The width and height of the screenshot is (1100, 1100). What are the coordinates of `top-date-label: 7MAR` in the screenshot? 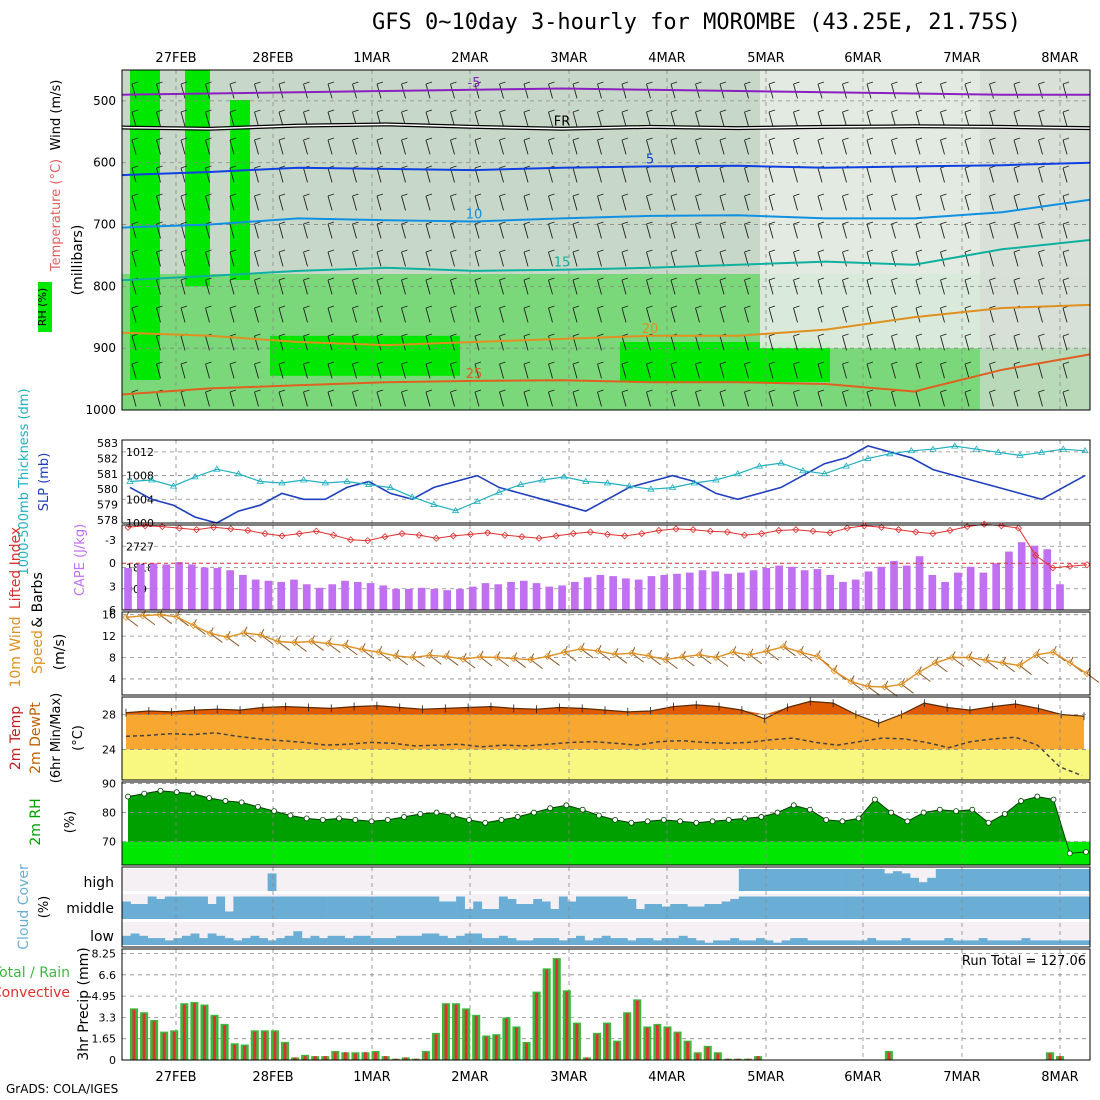 It's located at (961, 58).